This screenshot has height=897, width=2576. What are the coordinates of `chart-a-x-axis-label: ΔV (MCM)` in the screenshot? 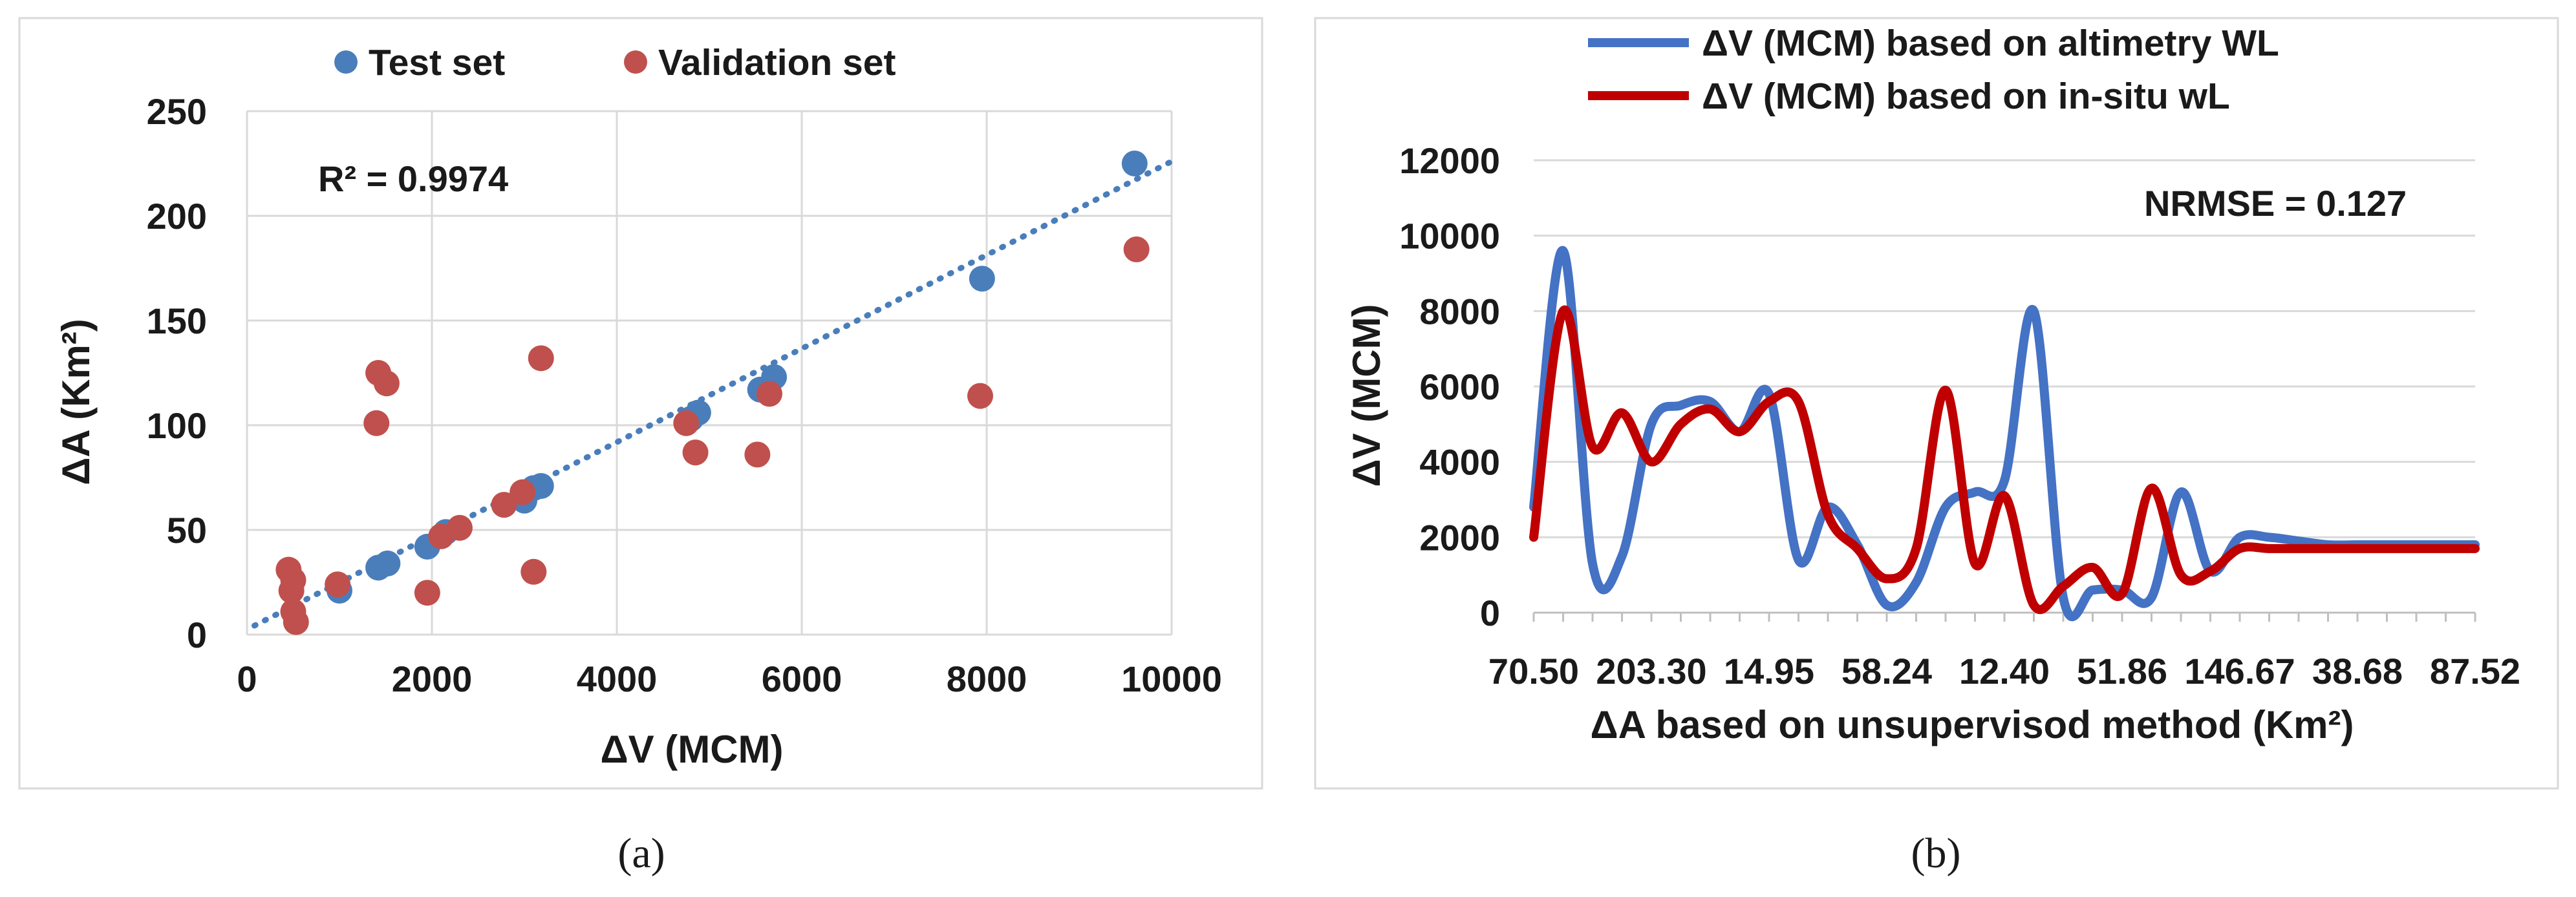 It's located at (692, 749).